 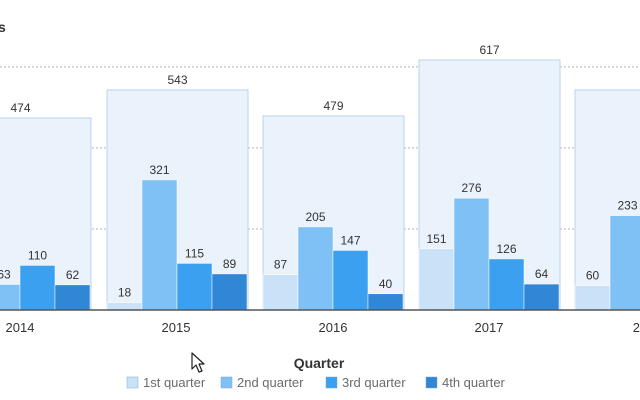 I want to click on bar-2017-q2, so click(x=471, y=254).